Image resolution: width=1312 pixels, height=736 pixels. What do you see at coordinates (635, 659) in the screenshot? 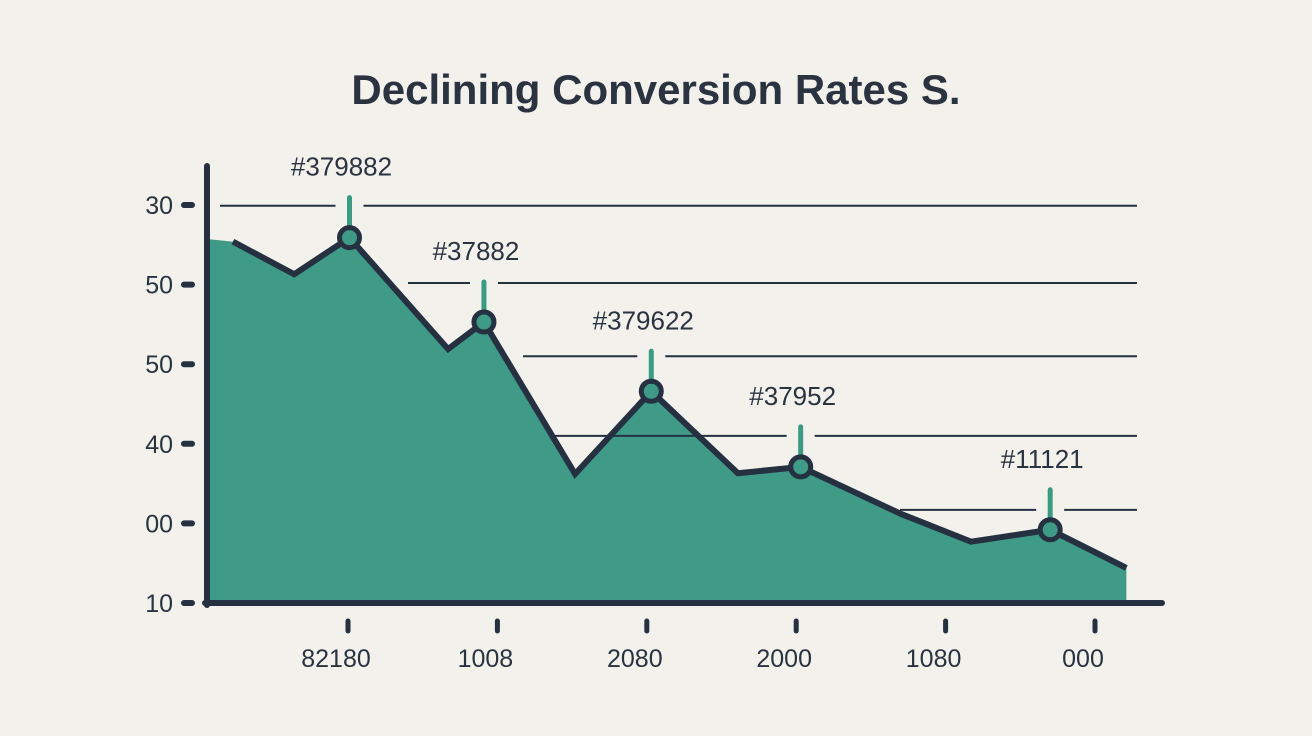
I see `x-tick-label: 2080` at bounding box center [635, 659].